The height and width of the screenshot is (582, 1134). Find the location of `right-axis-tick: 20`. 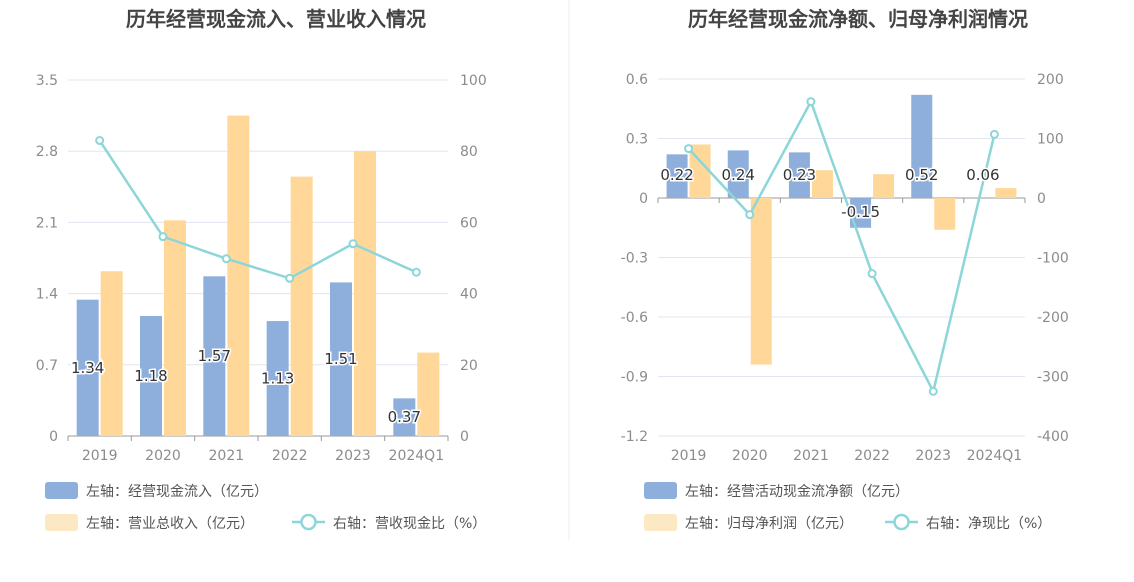

right-axis-tick: 20 is located at coordinates (469, 366).